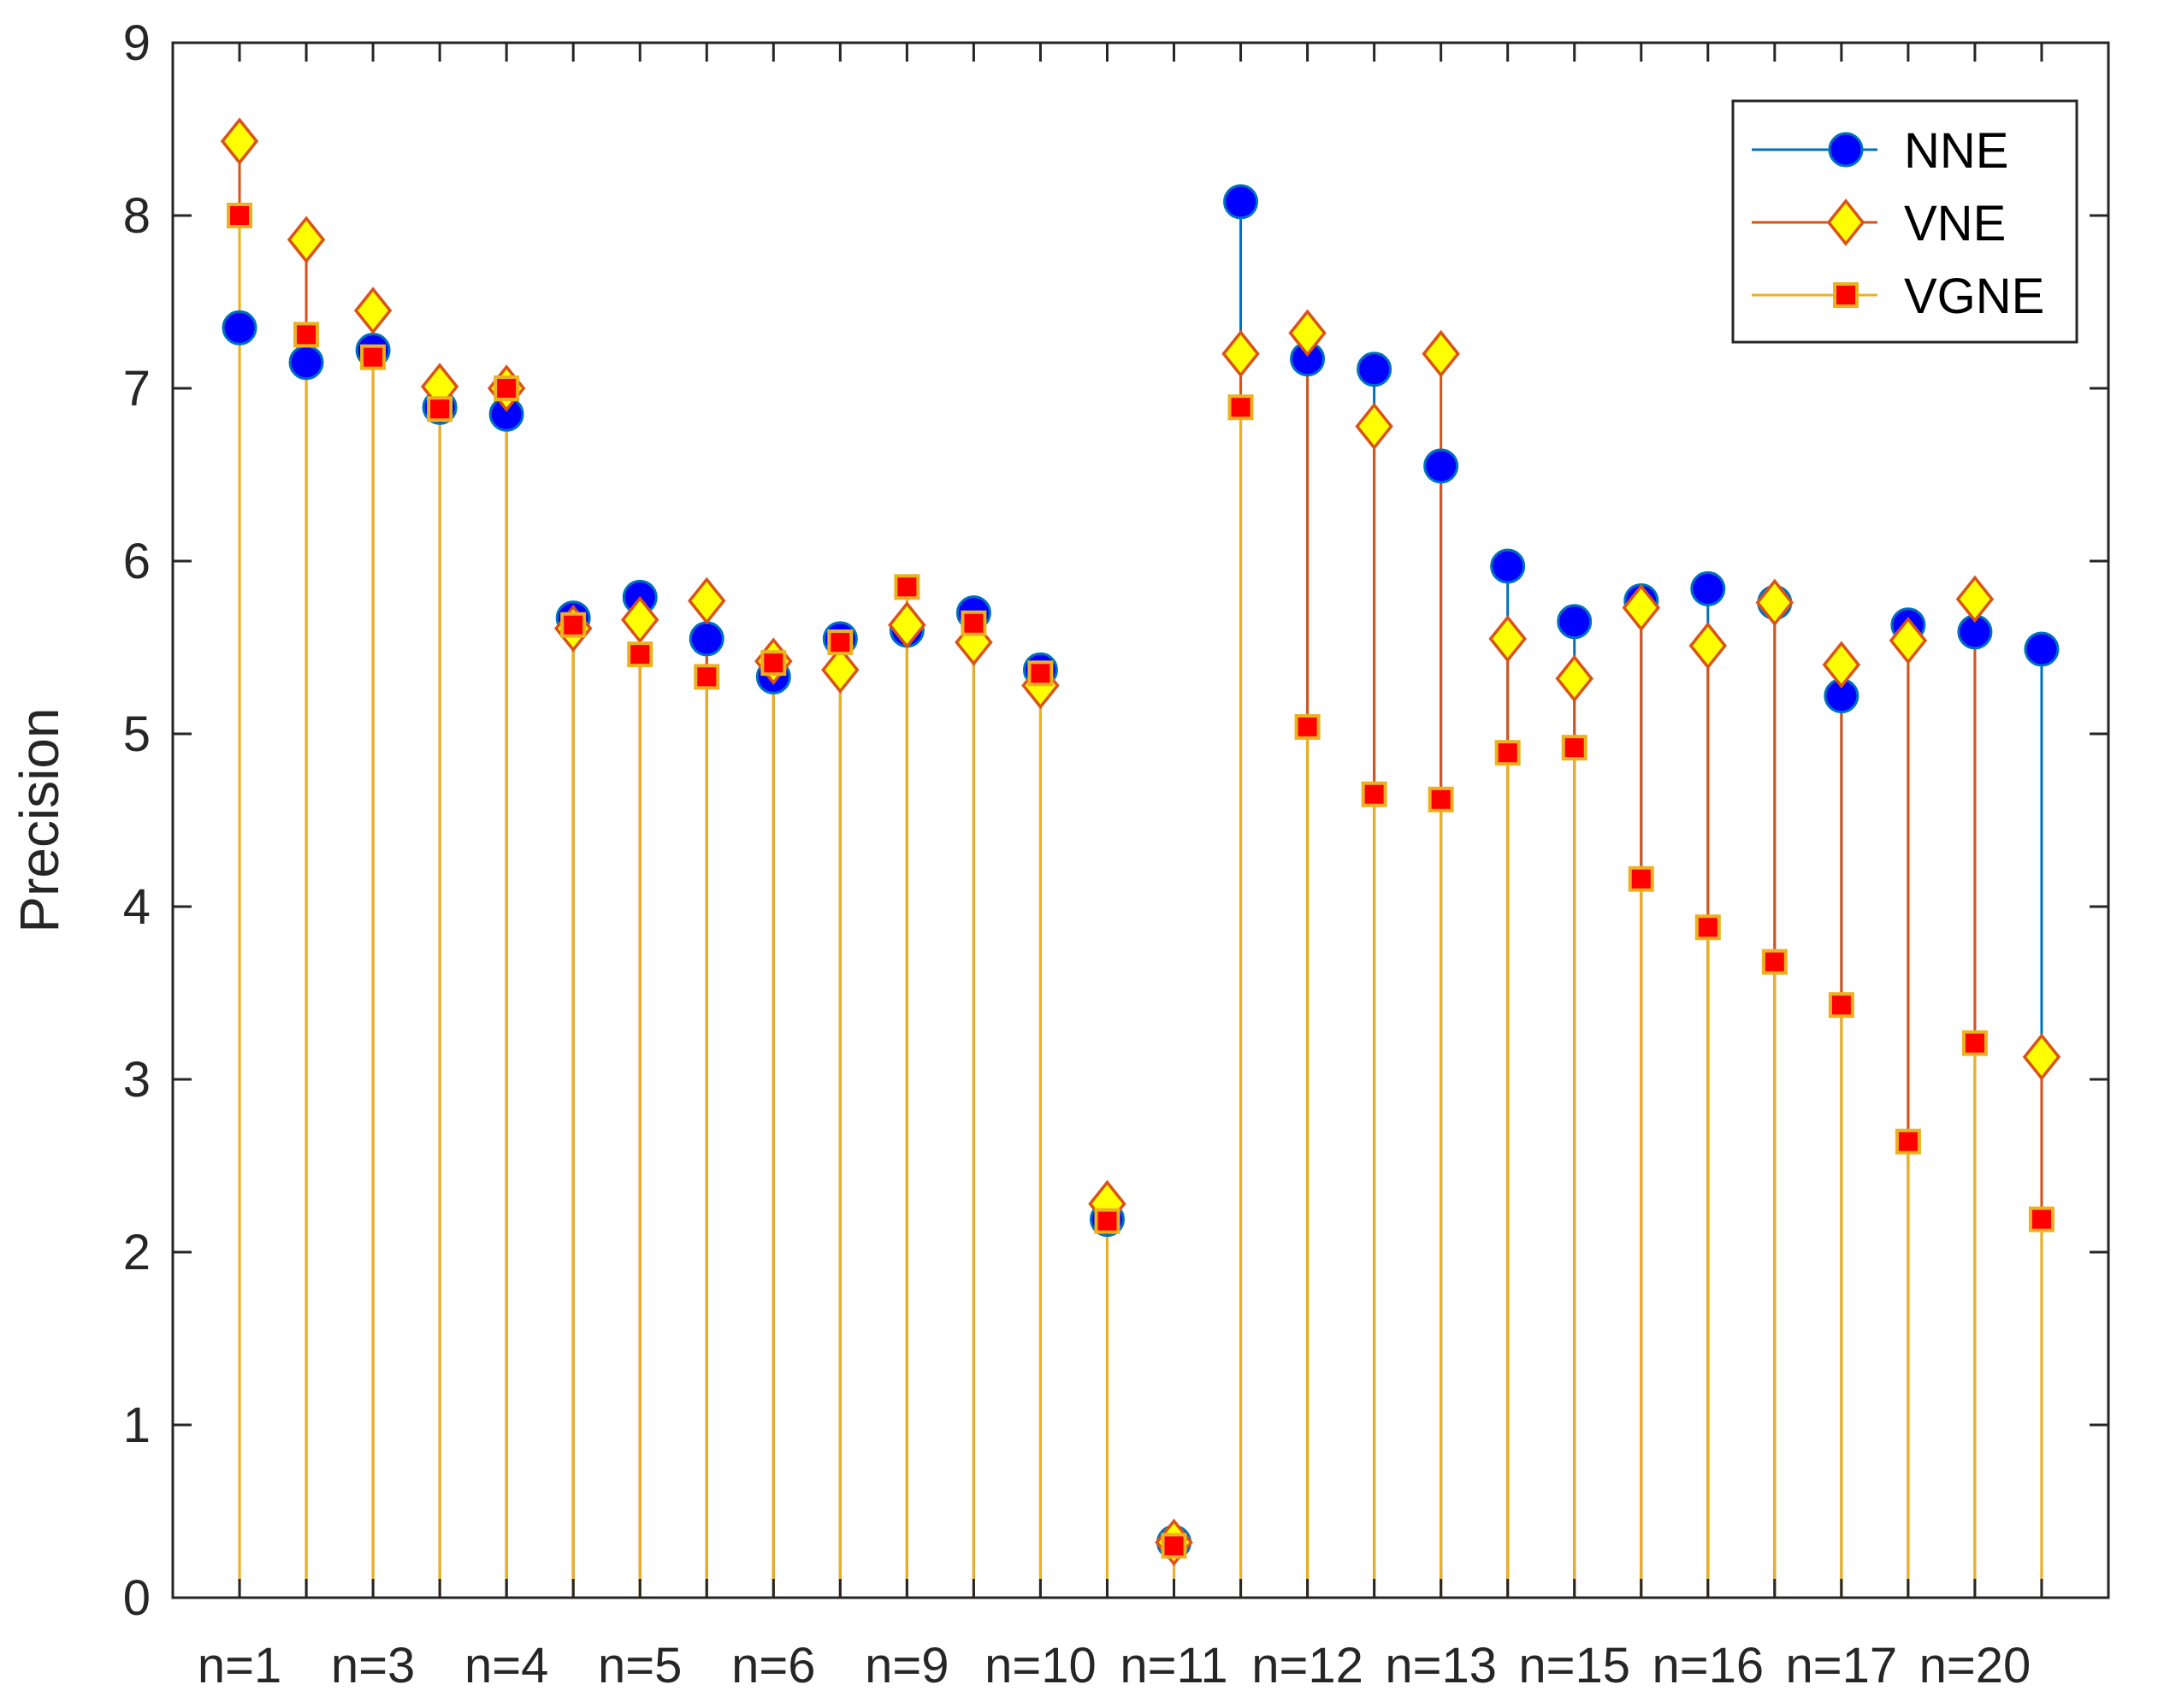 The height and width of the screenshot is (1708, 2158). What do you see at coordinates (137, 1598) in the screenshot?
I see `y-tick-label-0: 0` at bounding box center [137, 1598].